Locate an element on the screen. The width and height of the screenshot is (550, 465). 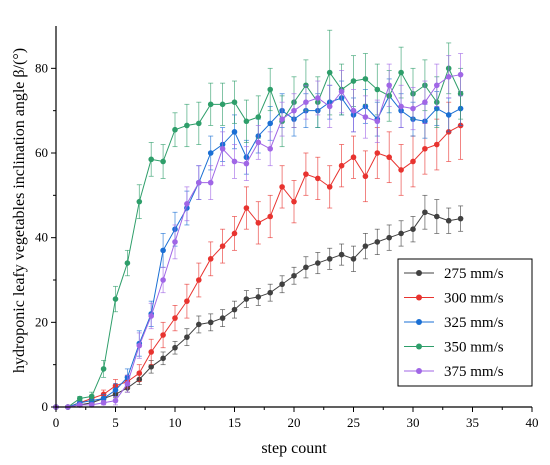
x-tick-label: 10 is located at coordinates (175, 422).